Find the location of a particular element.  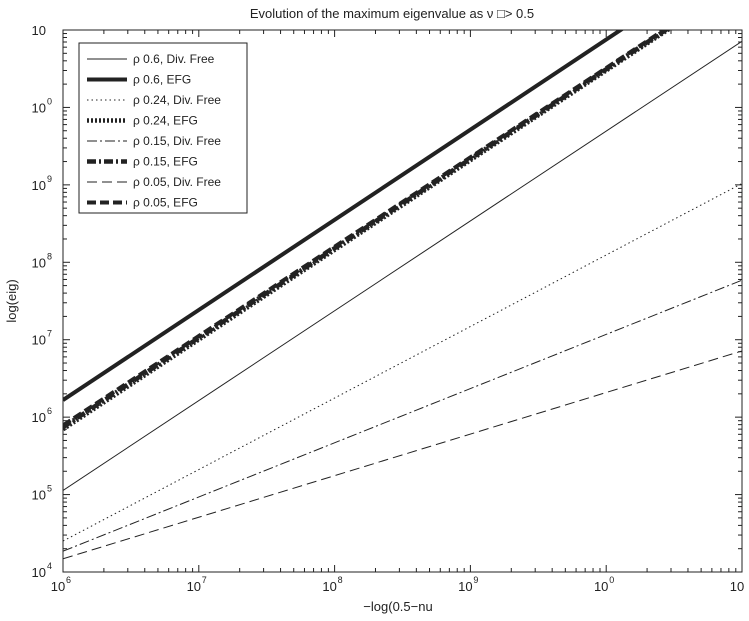

x-tick-exponent: 7 is located at coordinates (204, 580).